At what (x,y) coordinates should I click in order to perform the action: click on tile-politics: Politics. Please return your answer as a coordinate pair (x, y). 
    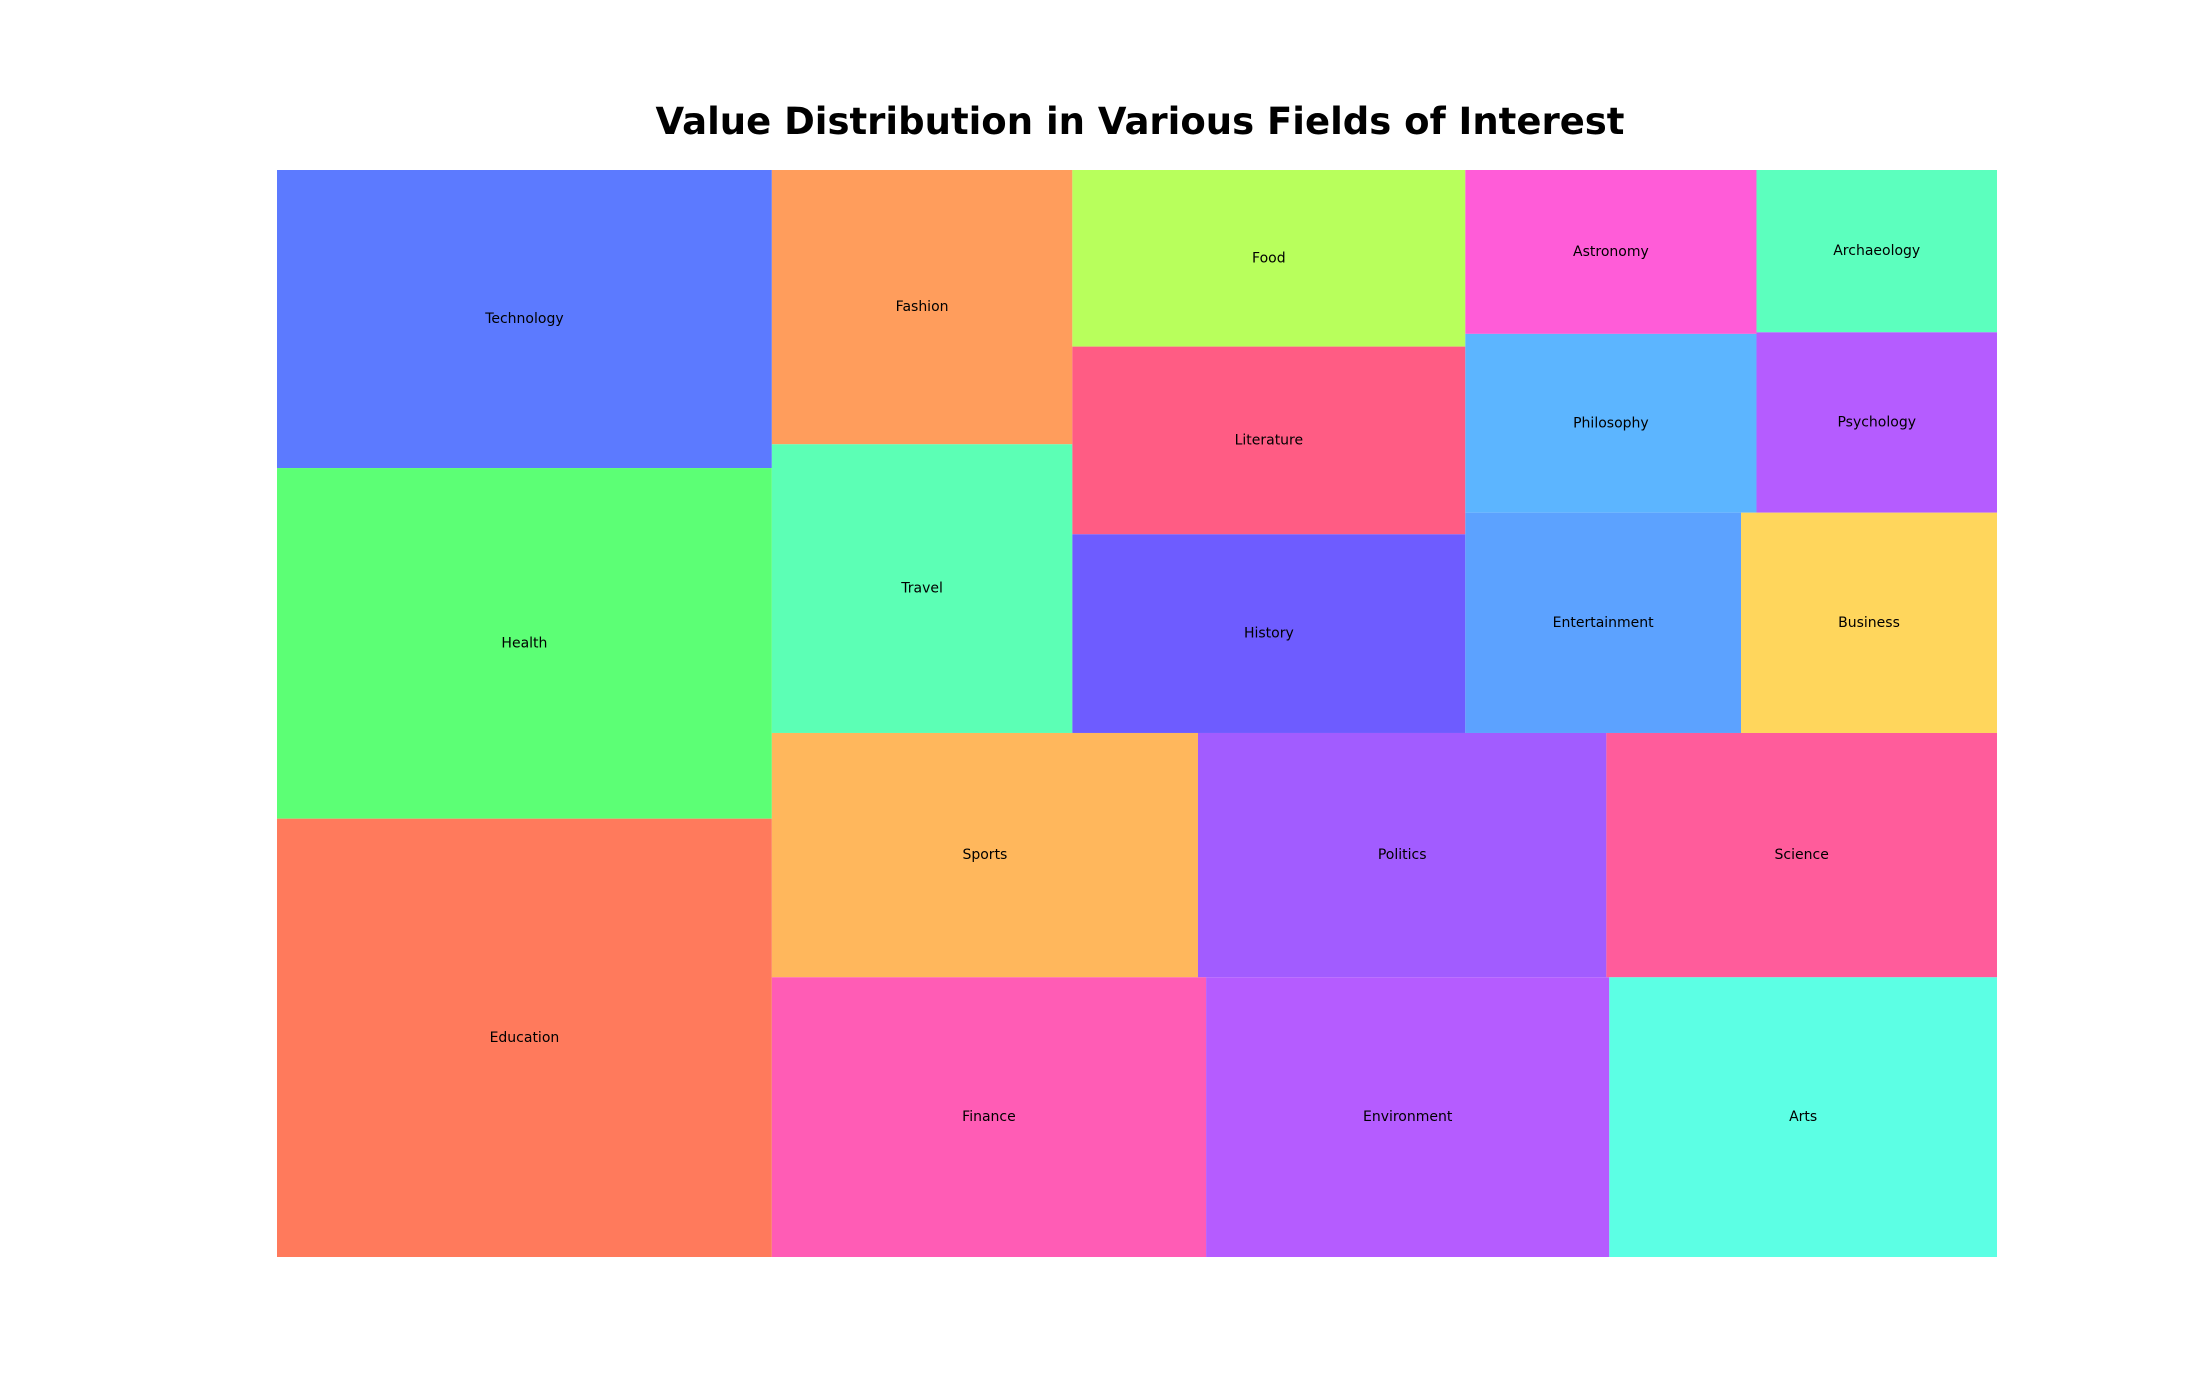
    Looking at the image, I should click on (1402, 855).